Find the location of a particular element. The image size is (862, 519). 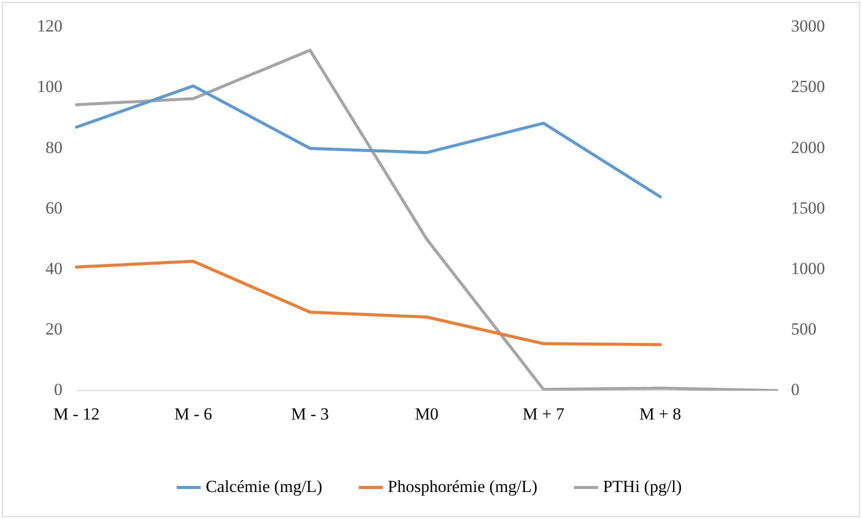

y2-tick-label: 2000 is located at coordinates (808, 147).